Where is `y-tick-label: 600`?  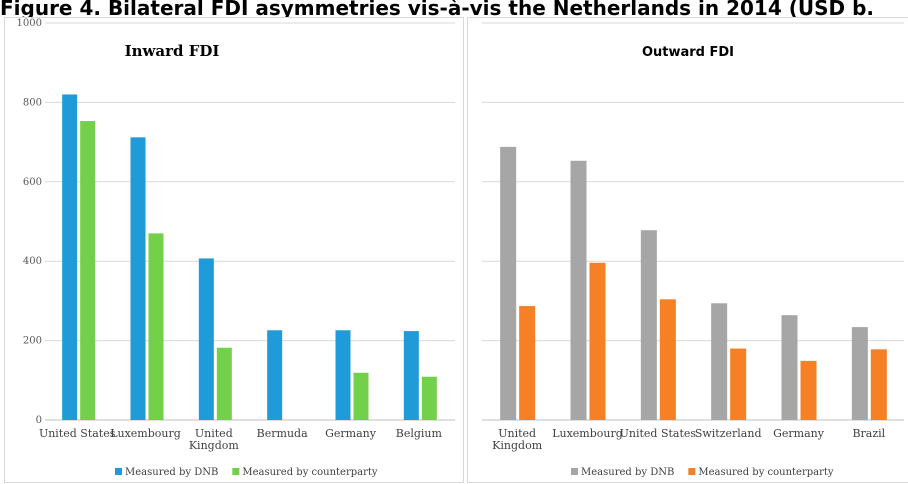
y-tick-label: 600 is located at coordinates (32, 182).